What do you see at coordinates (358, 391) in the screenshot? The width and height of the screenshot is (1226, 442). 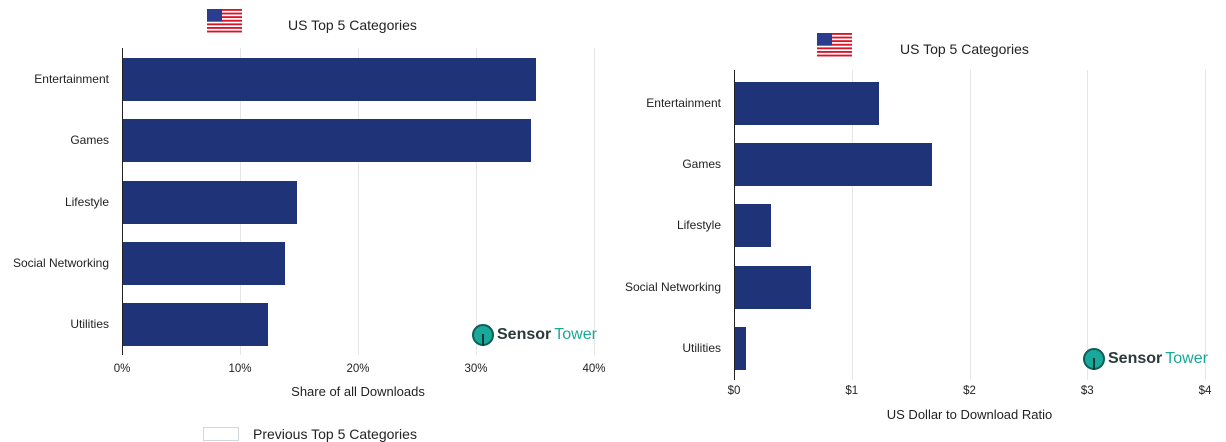 I see `x-axis-label: Share of all Downloads` at bounding box center [358, 391].